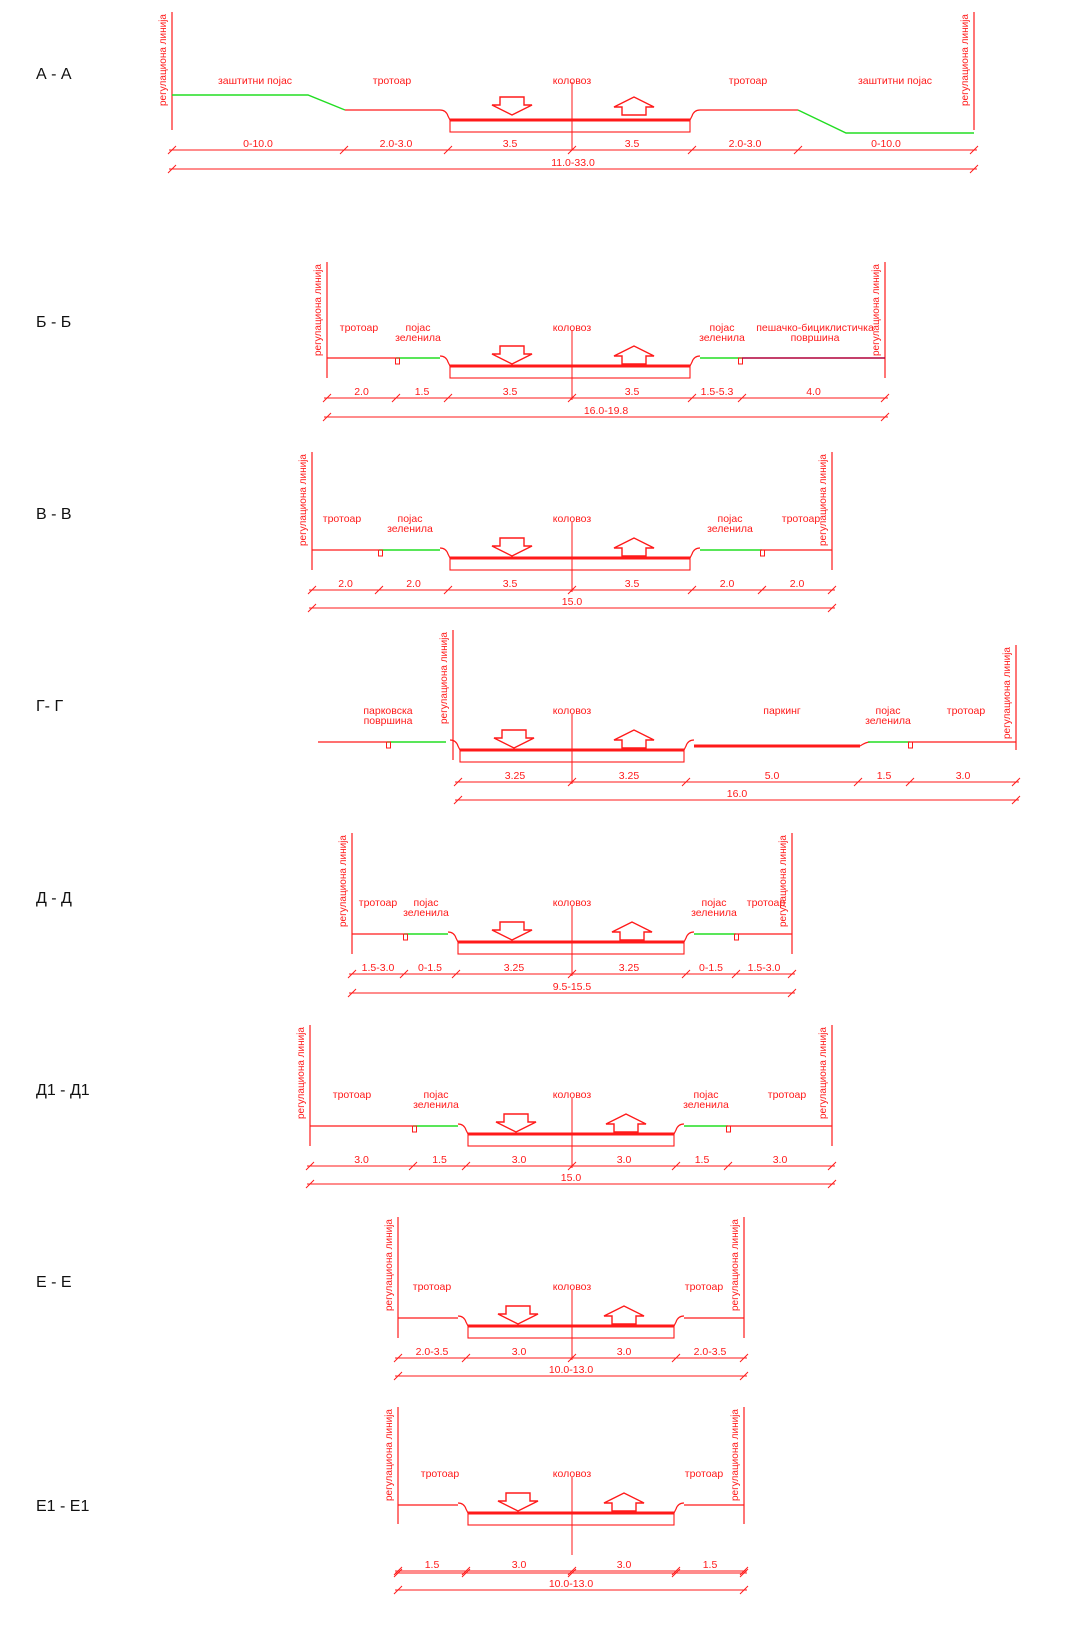 The width and height of the screenshot is (1065, 1632). What do you see at coordinates (361, 1160) in the screenshot?
I see `dimension-label: 3.0` at bounding box center [361, 1160].